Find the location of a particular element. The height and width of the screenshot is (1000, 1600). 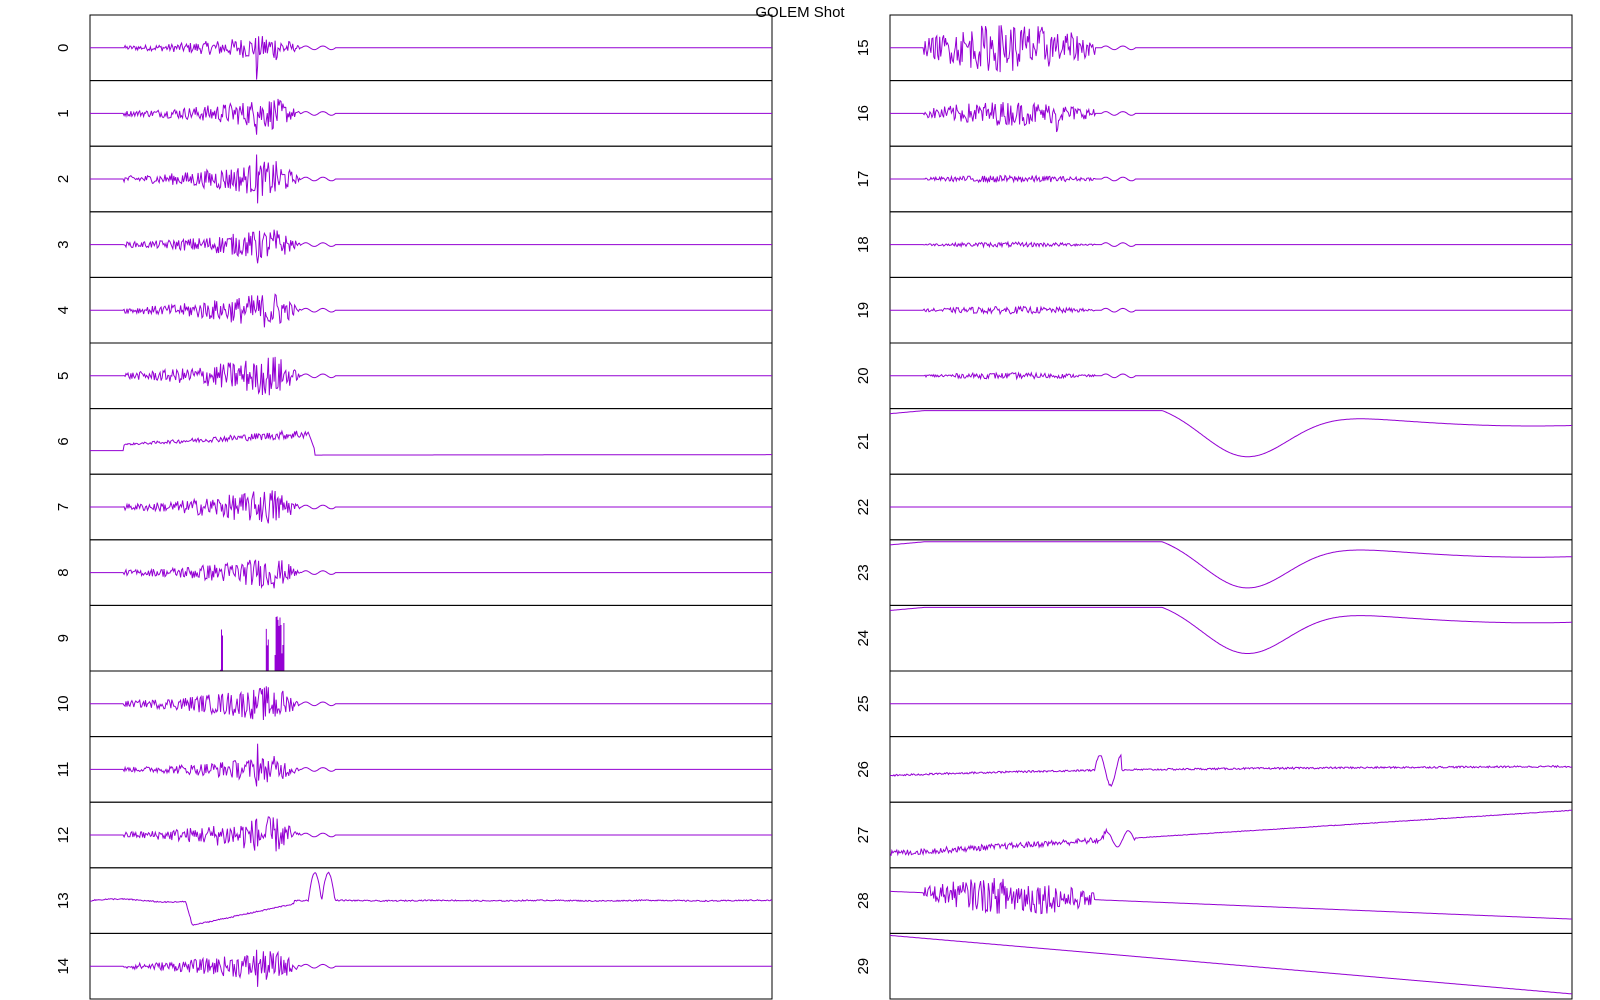

panel-label: 17 is located at coordinates (863, 179).